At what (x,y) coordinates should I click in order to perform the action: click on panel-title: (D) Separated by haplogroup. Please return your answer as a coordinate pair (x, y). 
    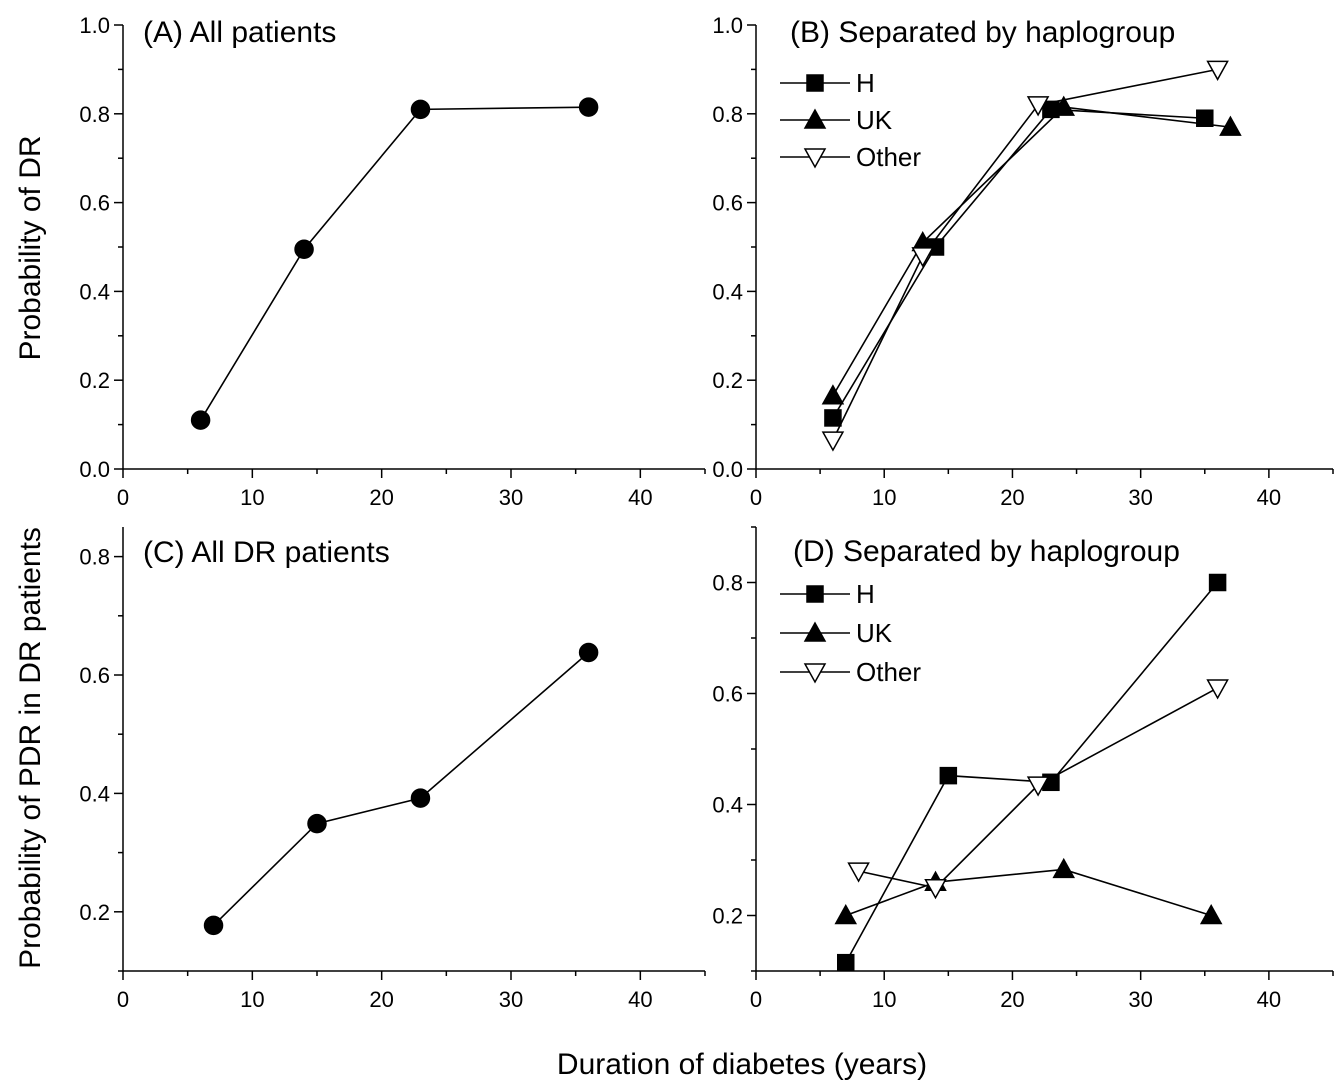
    Looking at the image, I should click on (986, 551).